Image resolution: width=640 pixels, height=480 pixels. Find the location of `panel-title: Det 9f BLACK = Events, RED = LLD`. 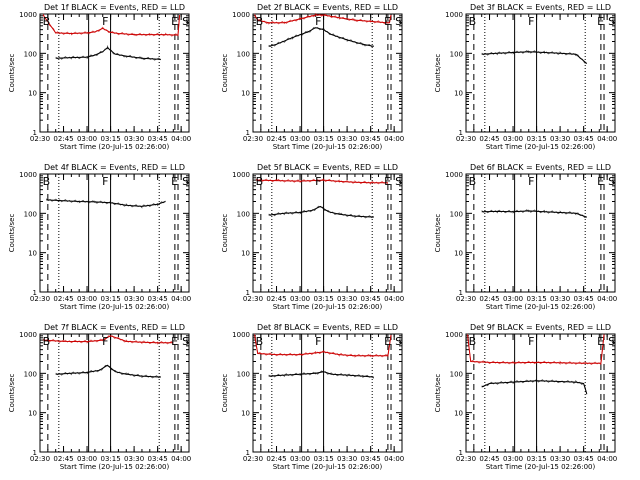

panel-title: Det 9f BLACK = Events, RED = LLD is located at coordinates (540, 327).